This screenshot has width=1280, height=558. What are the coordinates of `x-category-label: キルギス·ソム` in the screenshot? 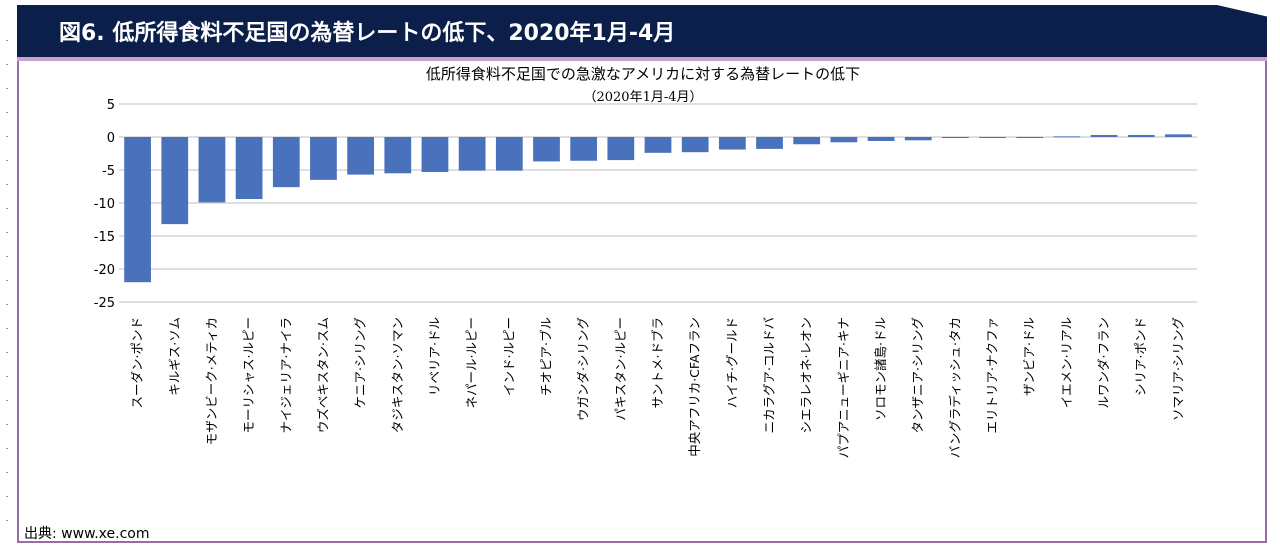 It's located at (174, 356).